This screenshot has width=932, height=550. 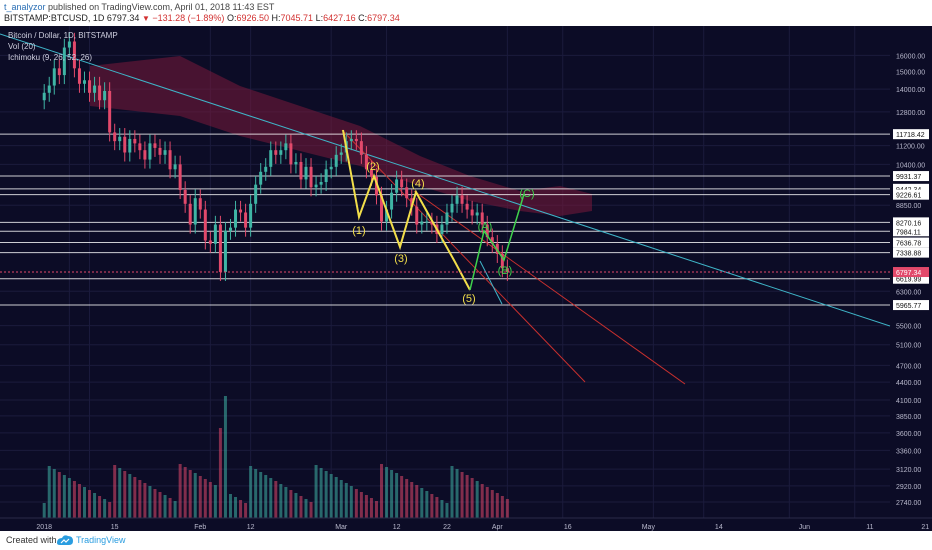 What do you see at coordinates (910, 147) in the screenshot?
I see `price-tick-label: 11200.00` at bounding box center [910, 147].